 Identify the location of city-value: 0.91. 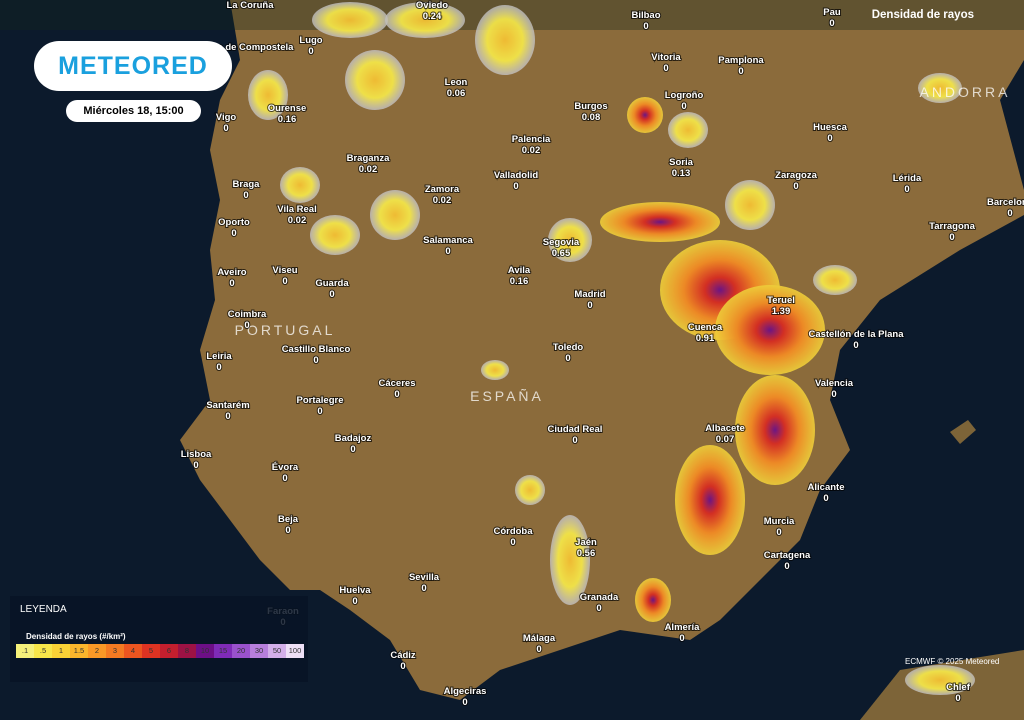
(705, 338).